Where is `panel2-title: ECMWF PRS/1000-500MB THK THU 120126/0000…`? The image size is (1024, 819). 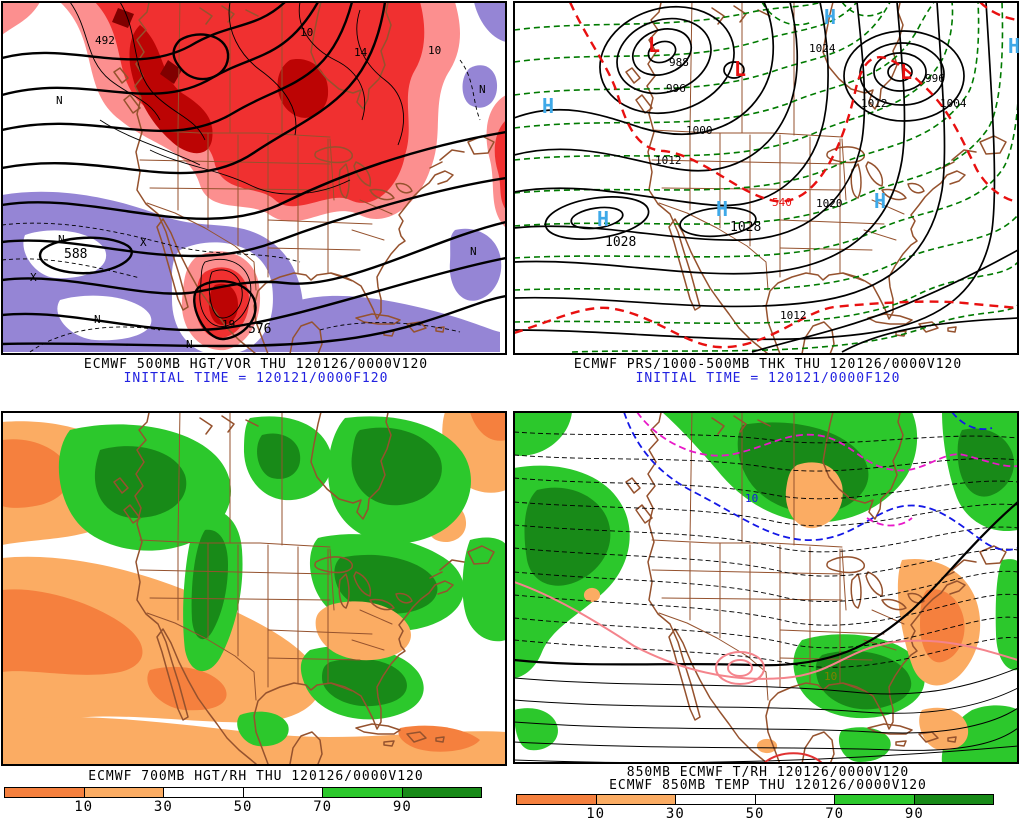 panel2-title: ECMWF PRS/1000-500MB THK THU 120126/0000… is located at coordinates (768, 364).